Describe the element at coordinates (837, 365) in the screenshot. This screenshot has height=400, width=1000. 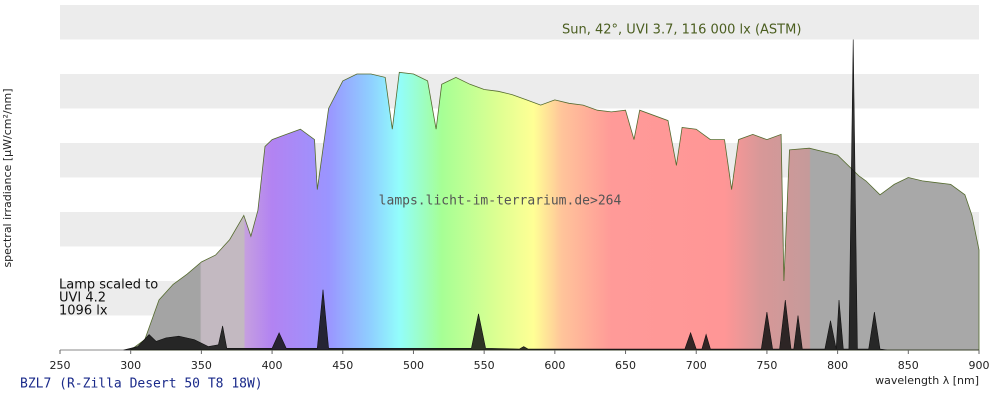
I see `x-tick-label: 800` at that location.